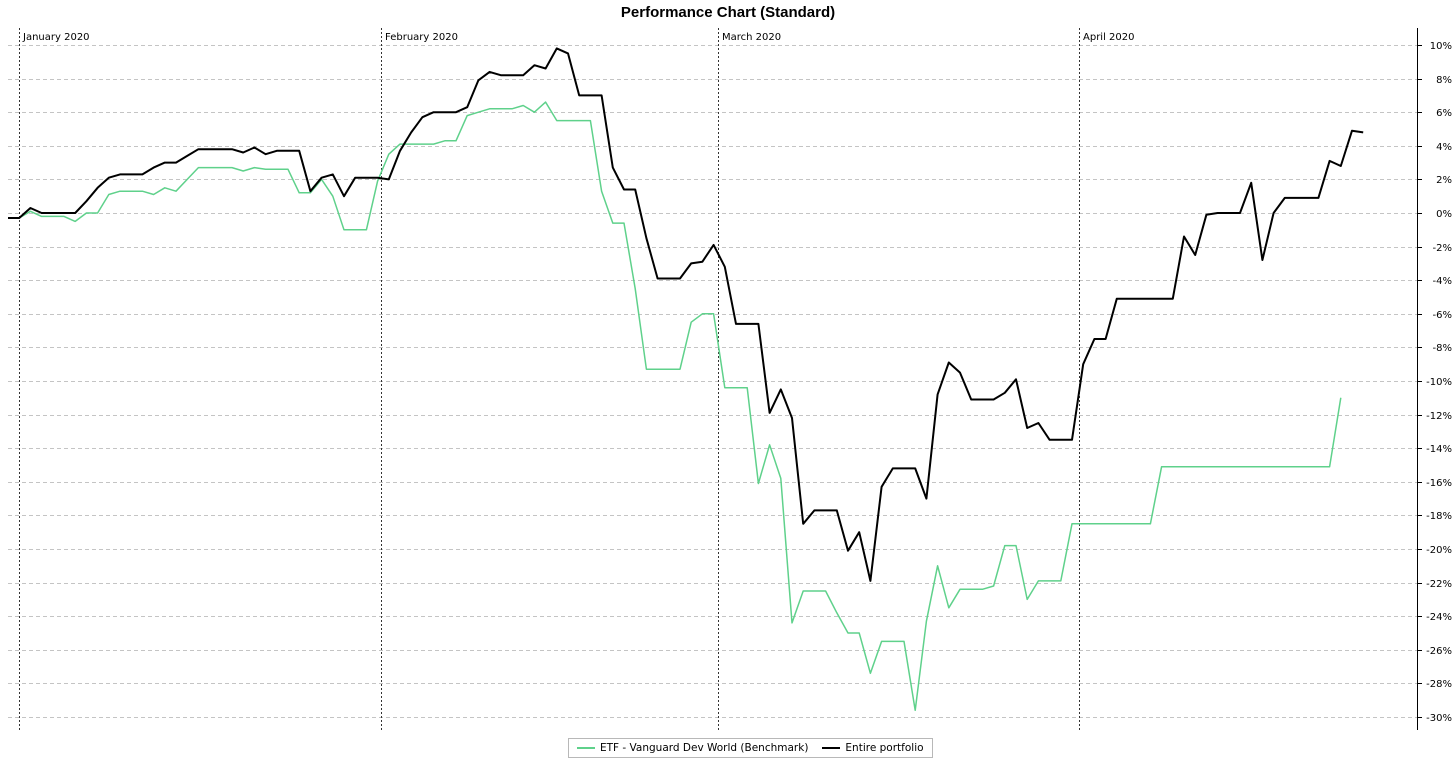  What do you see at coordinates (1442, 248) in the screenshot?
I see `y-tick-label: -2%` at bounding box center [1442, 248].